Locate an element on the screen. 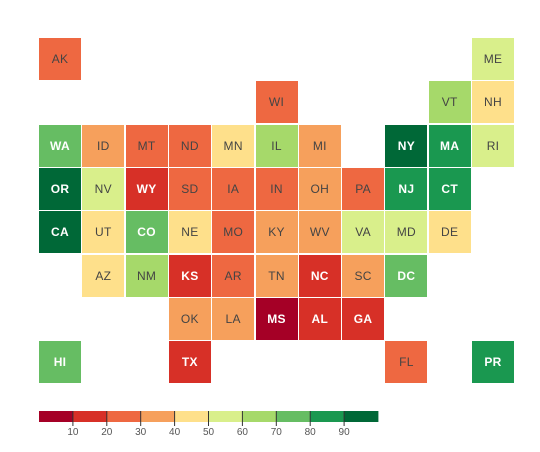  state-tile-pa: PA is located at coordinates (363, 188).